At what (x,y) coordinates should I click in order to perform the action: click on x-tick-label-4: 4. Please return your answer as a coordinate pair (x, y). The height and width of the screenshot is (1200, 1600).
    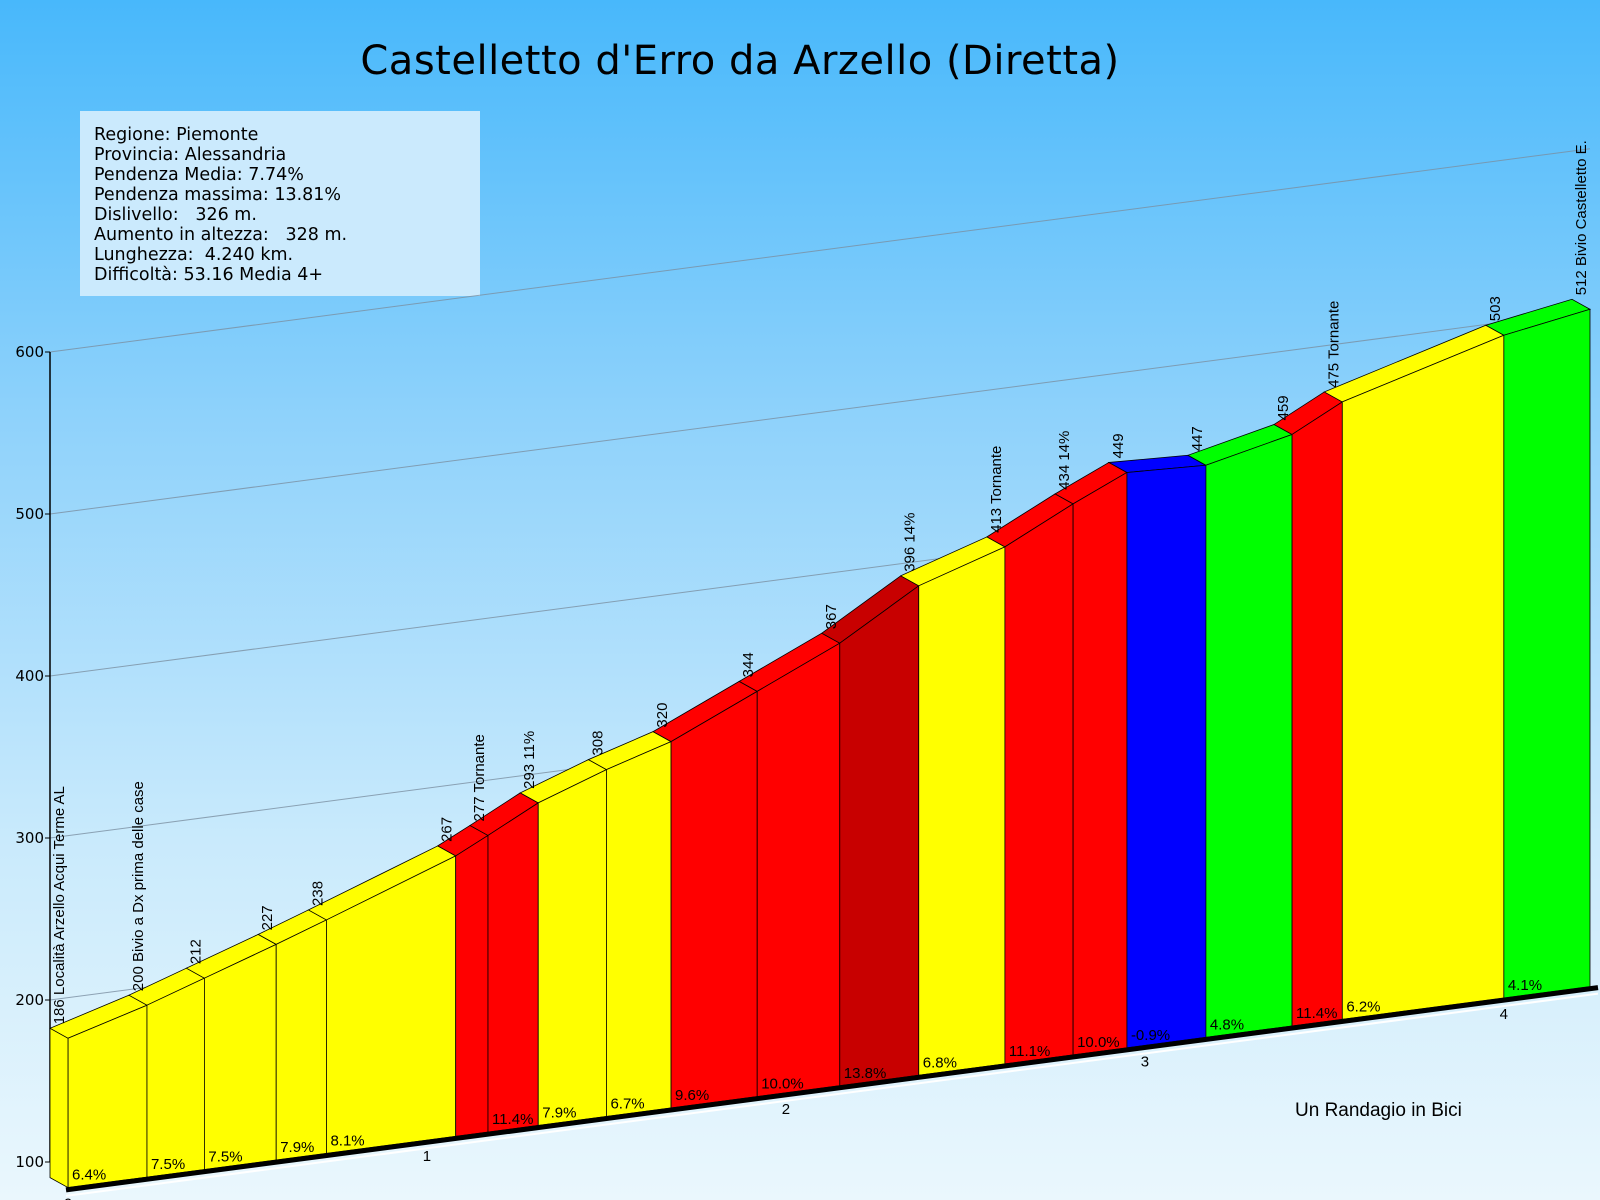
    Looking at the image, I should click on (1504, 1014).